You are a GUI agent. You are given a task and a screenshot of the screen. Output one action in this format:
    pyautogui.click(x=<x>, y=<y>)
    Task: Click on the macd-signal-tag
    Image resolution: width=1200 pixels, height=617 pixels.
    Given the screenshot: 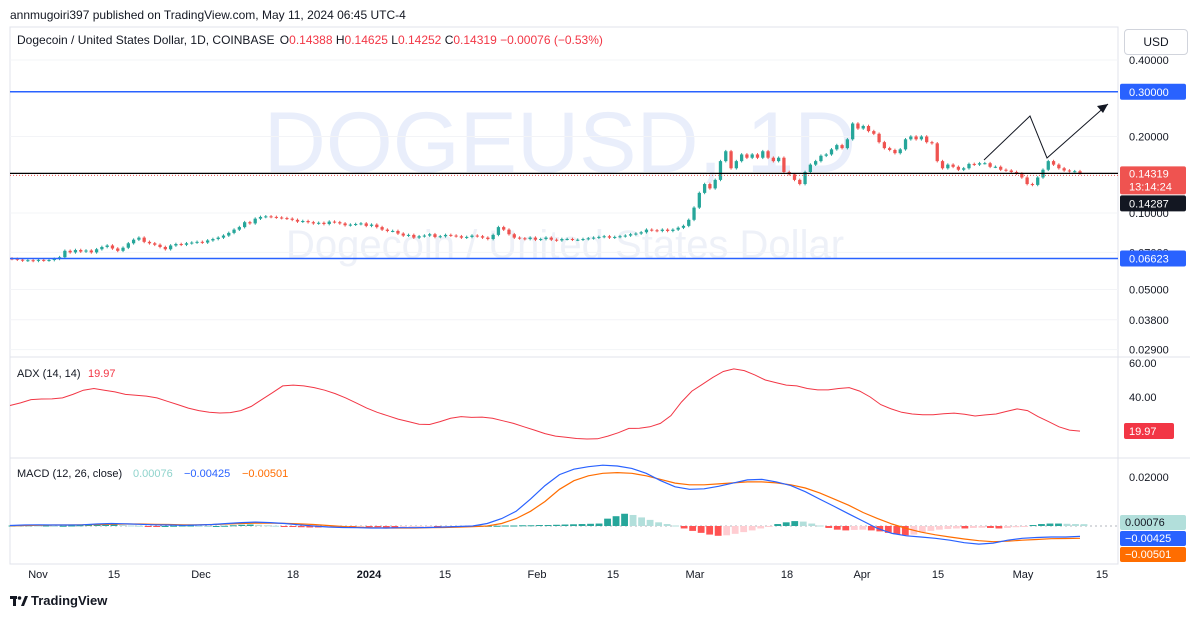 What is the action you would take?
    pyautogui.click(x=1153, y=554)
    